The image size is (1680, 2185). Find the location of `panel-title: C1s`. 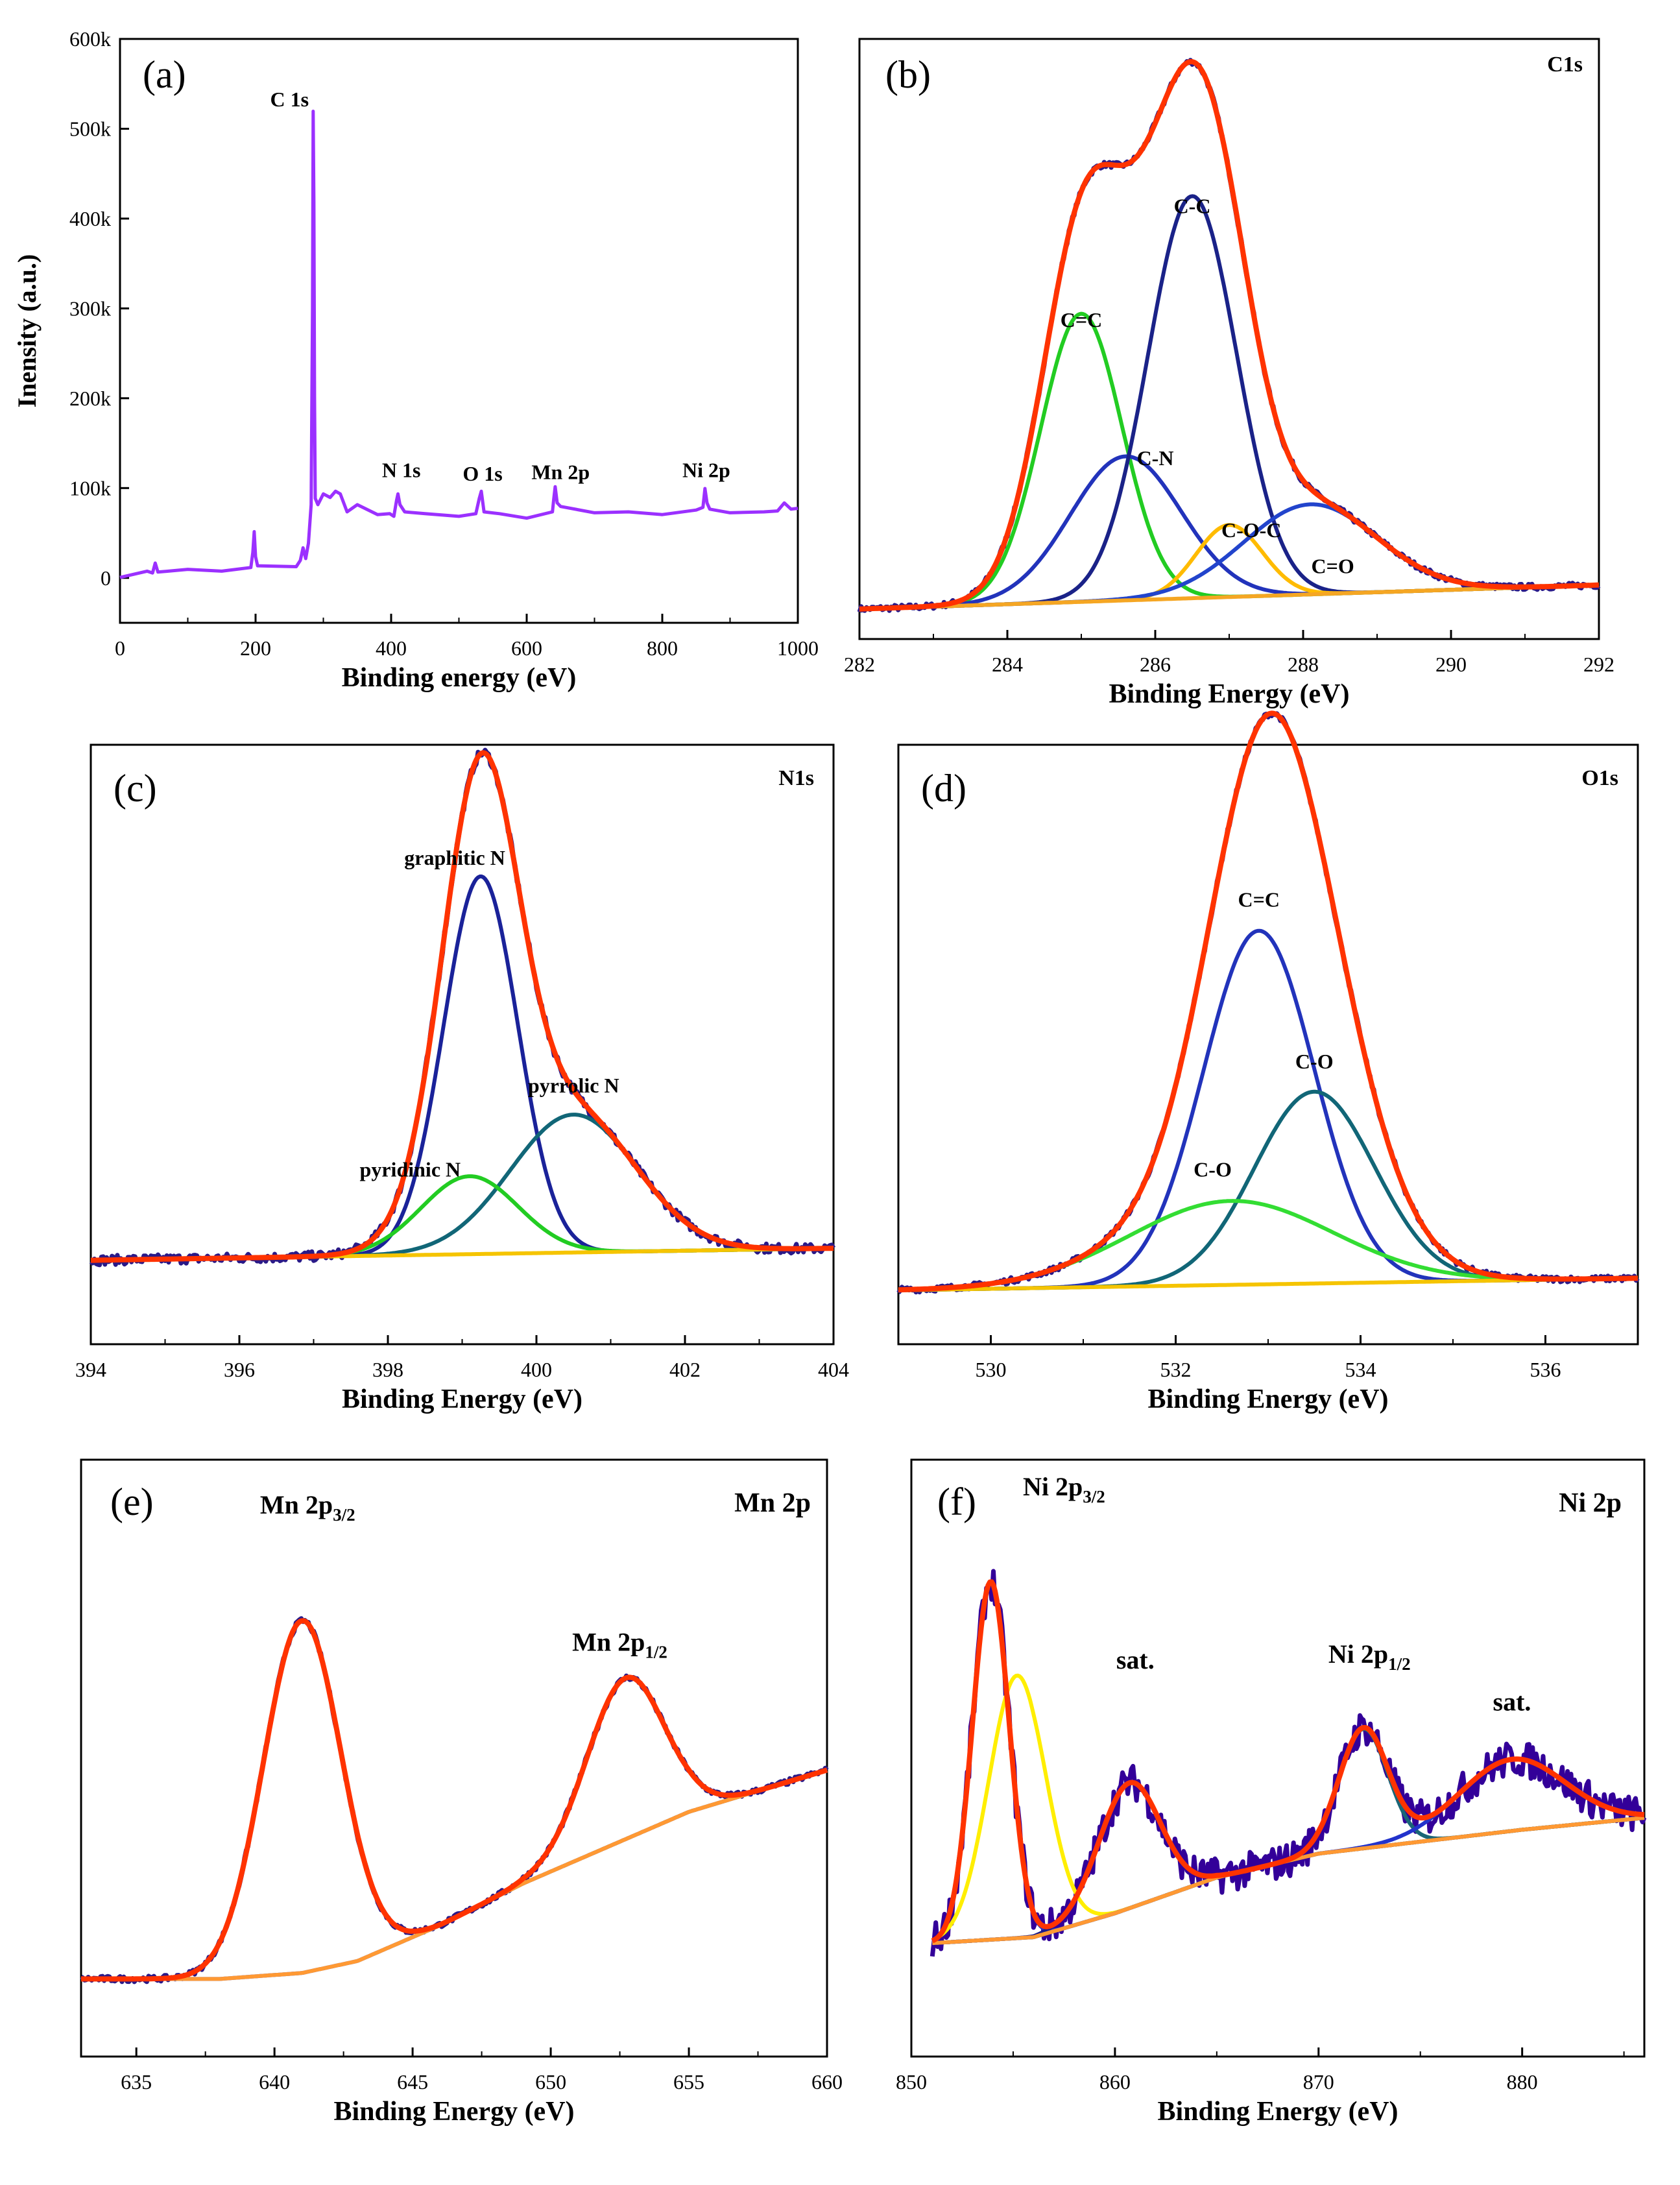

panel-title: C1s is located at coordinates (1565, 65).